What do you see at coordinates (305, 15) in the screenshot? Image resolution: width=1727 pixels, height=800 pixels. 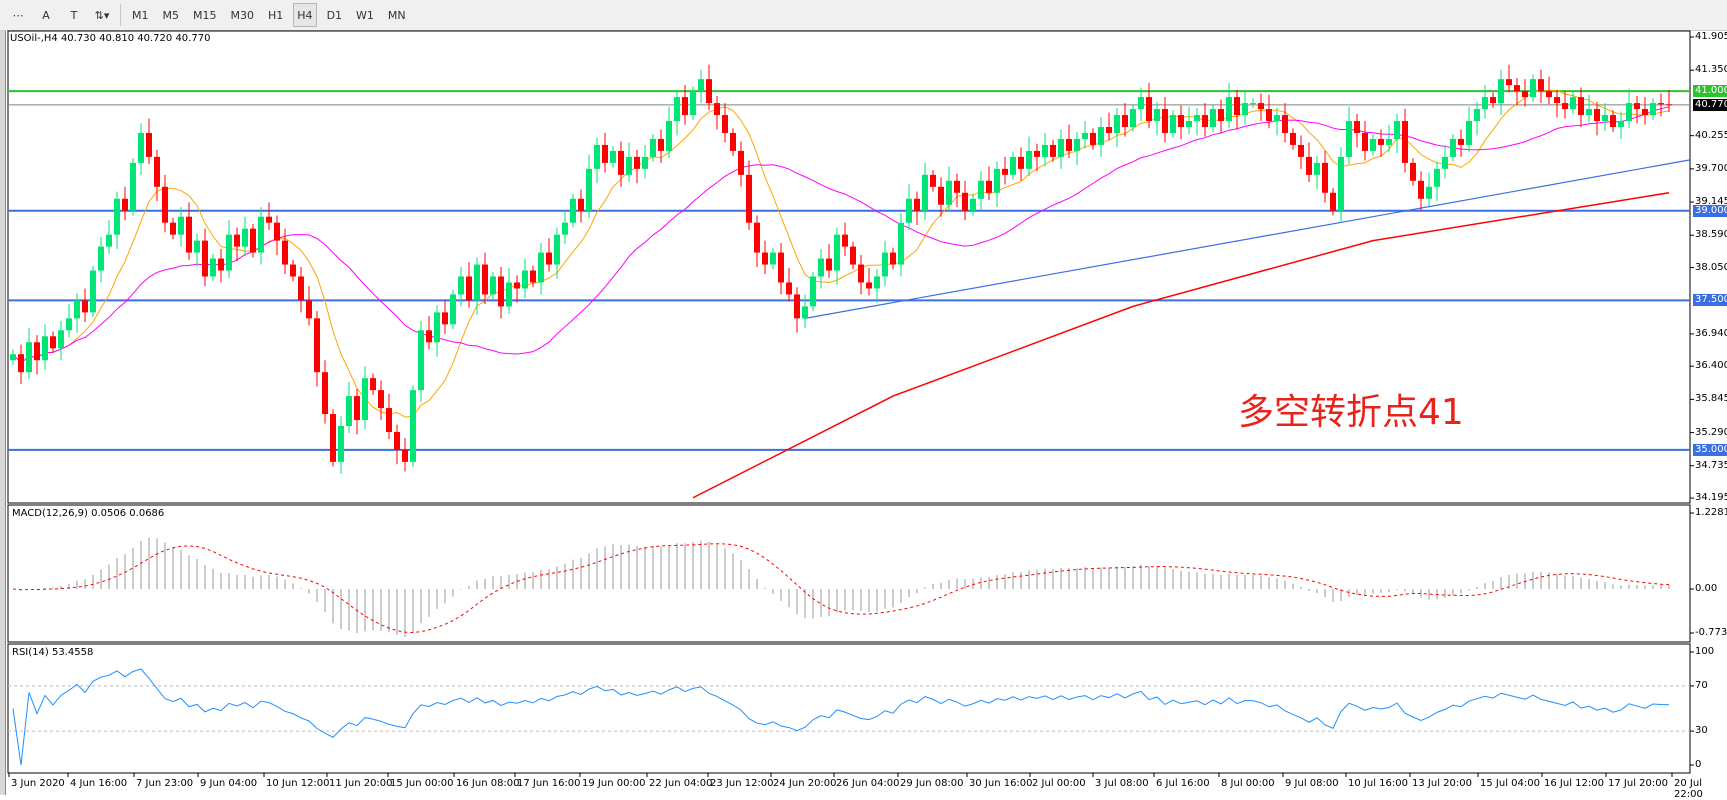 I see `timeframe-h4-button: H4` at bounding box center [305, 15].